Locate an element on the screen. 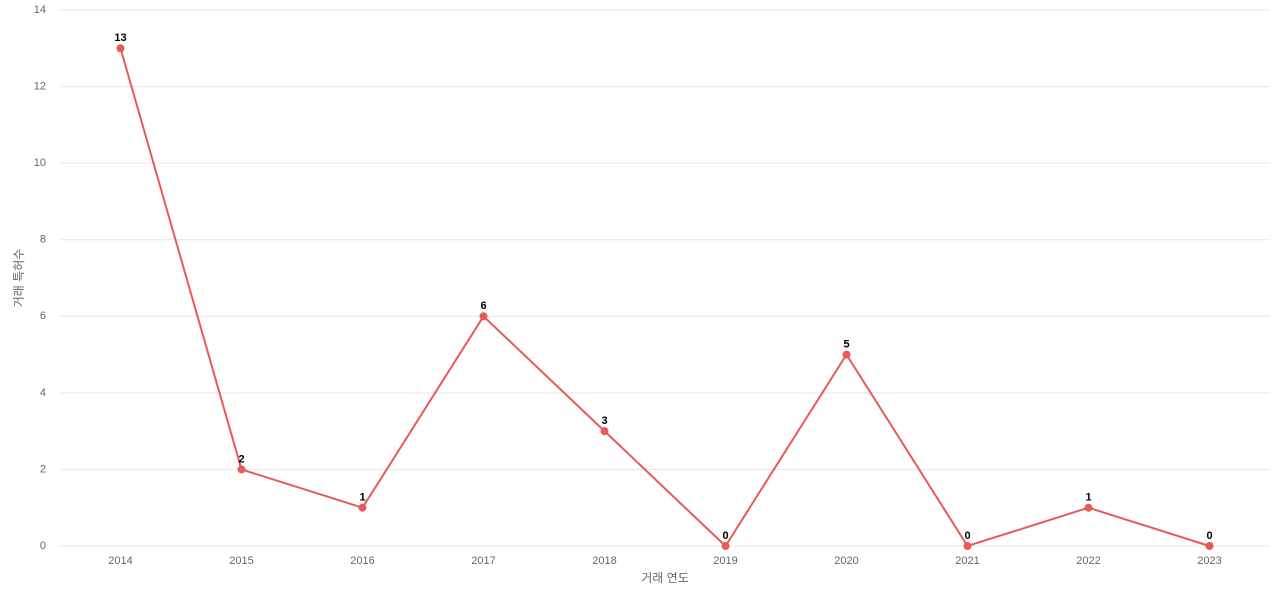 This screenshot has width=1280, height=600. x-tick-label: 2019 is located at coordinates (725, 561).